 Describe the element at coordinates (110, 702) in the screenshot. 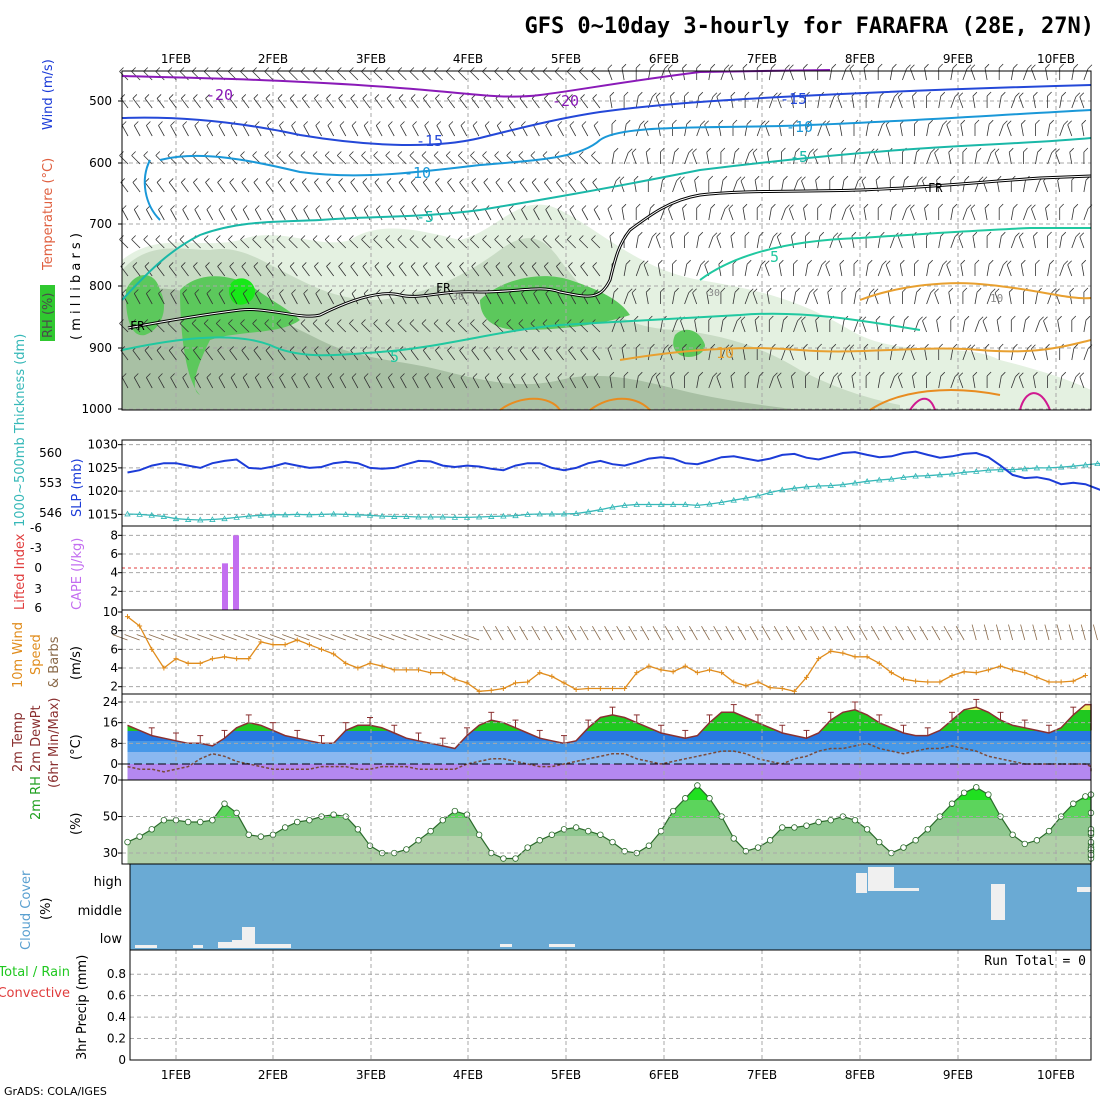

I see `tick-label: 24` at that location.